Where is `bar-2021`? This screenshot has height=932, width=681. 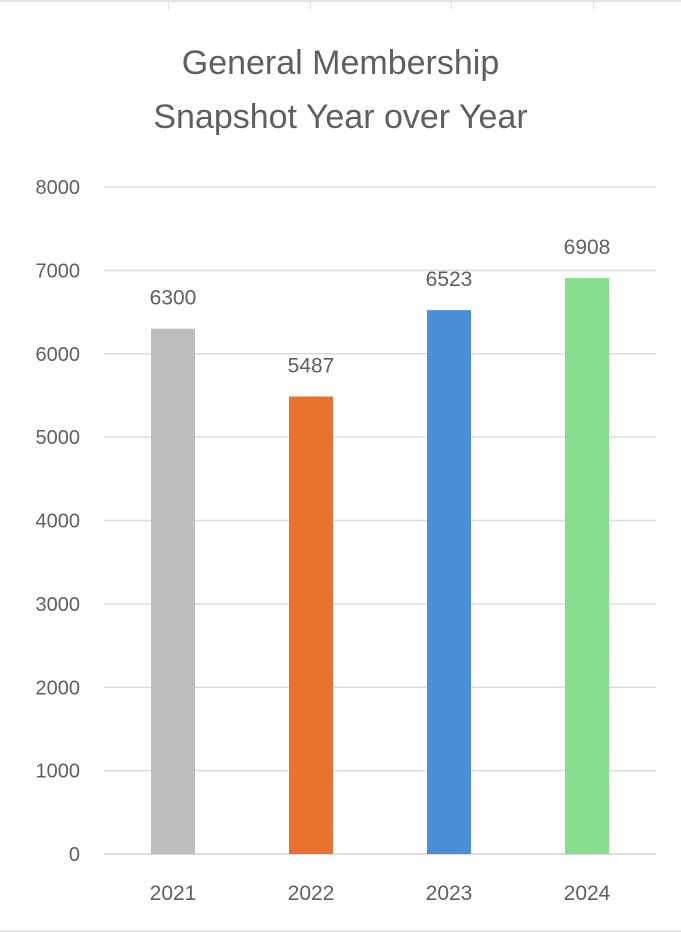
bar-2021 is located at coordinates (173, 591).